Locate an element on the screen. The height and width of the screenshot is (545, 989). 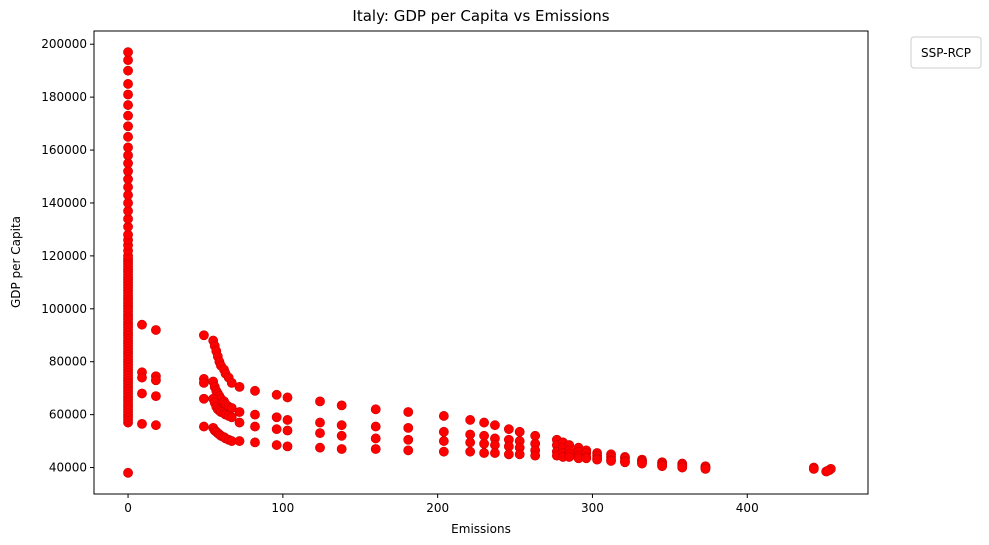
x-axis-ticks: 0 100 200 300 400 is located at coordinates (441, 504).